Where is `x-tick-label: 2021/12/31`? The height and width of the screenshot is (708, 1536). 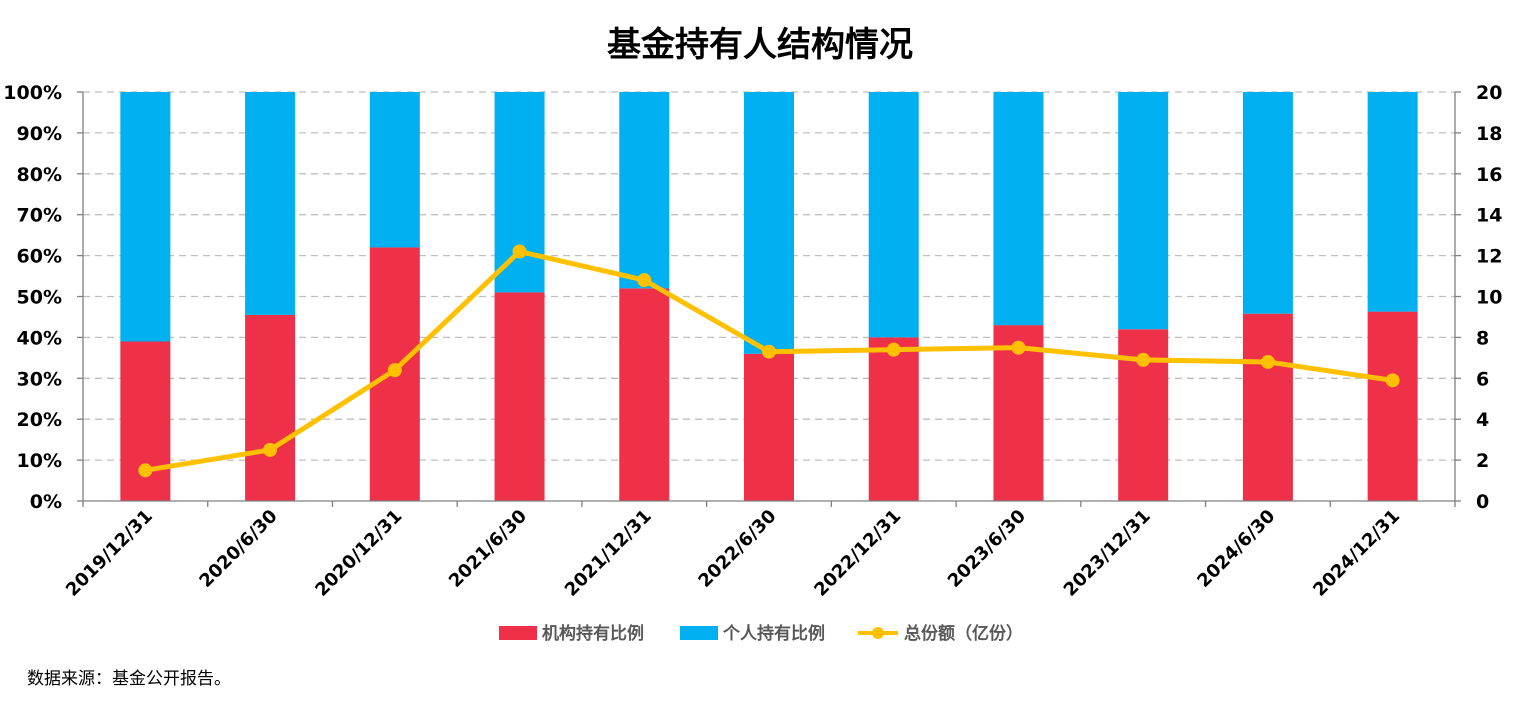
x-tick-label: 2021/12/31 is located at coordinates (608, 553).